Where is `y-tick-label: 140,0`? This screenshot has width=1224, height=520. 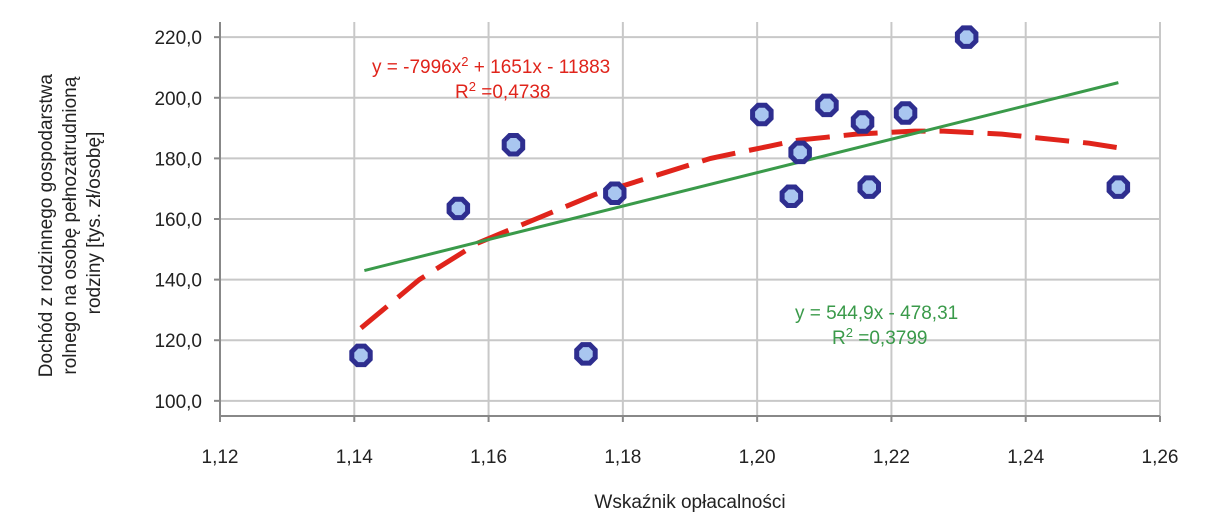
y-tick-label: 140,0 is located at coordinates (178, 281).